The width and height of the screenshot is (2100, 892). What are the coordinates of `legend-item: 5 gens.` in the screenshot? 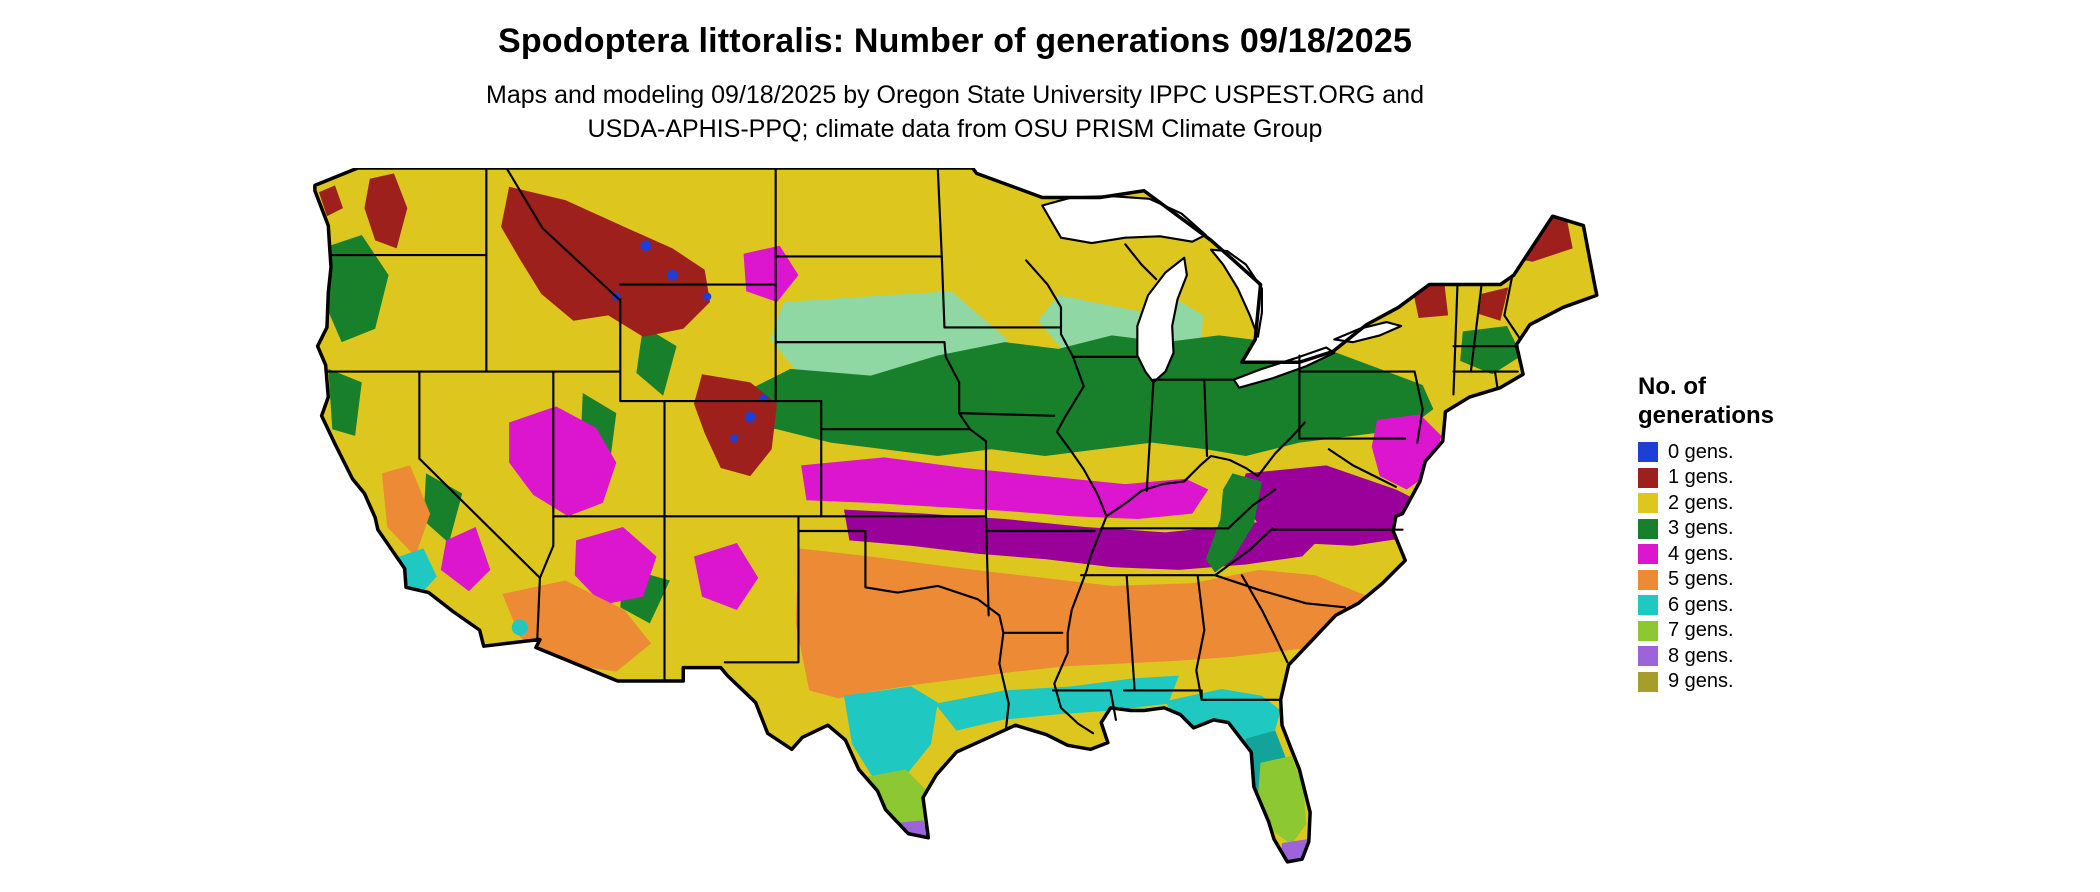 It's located at (1706, 580).